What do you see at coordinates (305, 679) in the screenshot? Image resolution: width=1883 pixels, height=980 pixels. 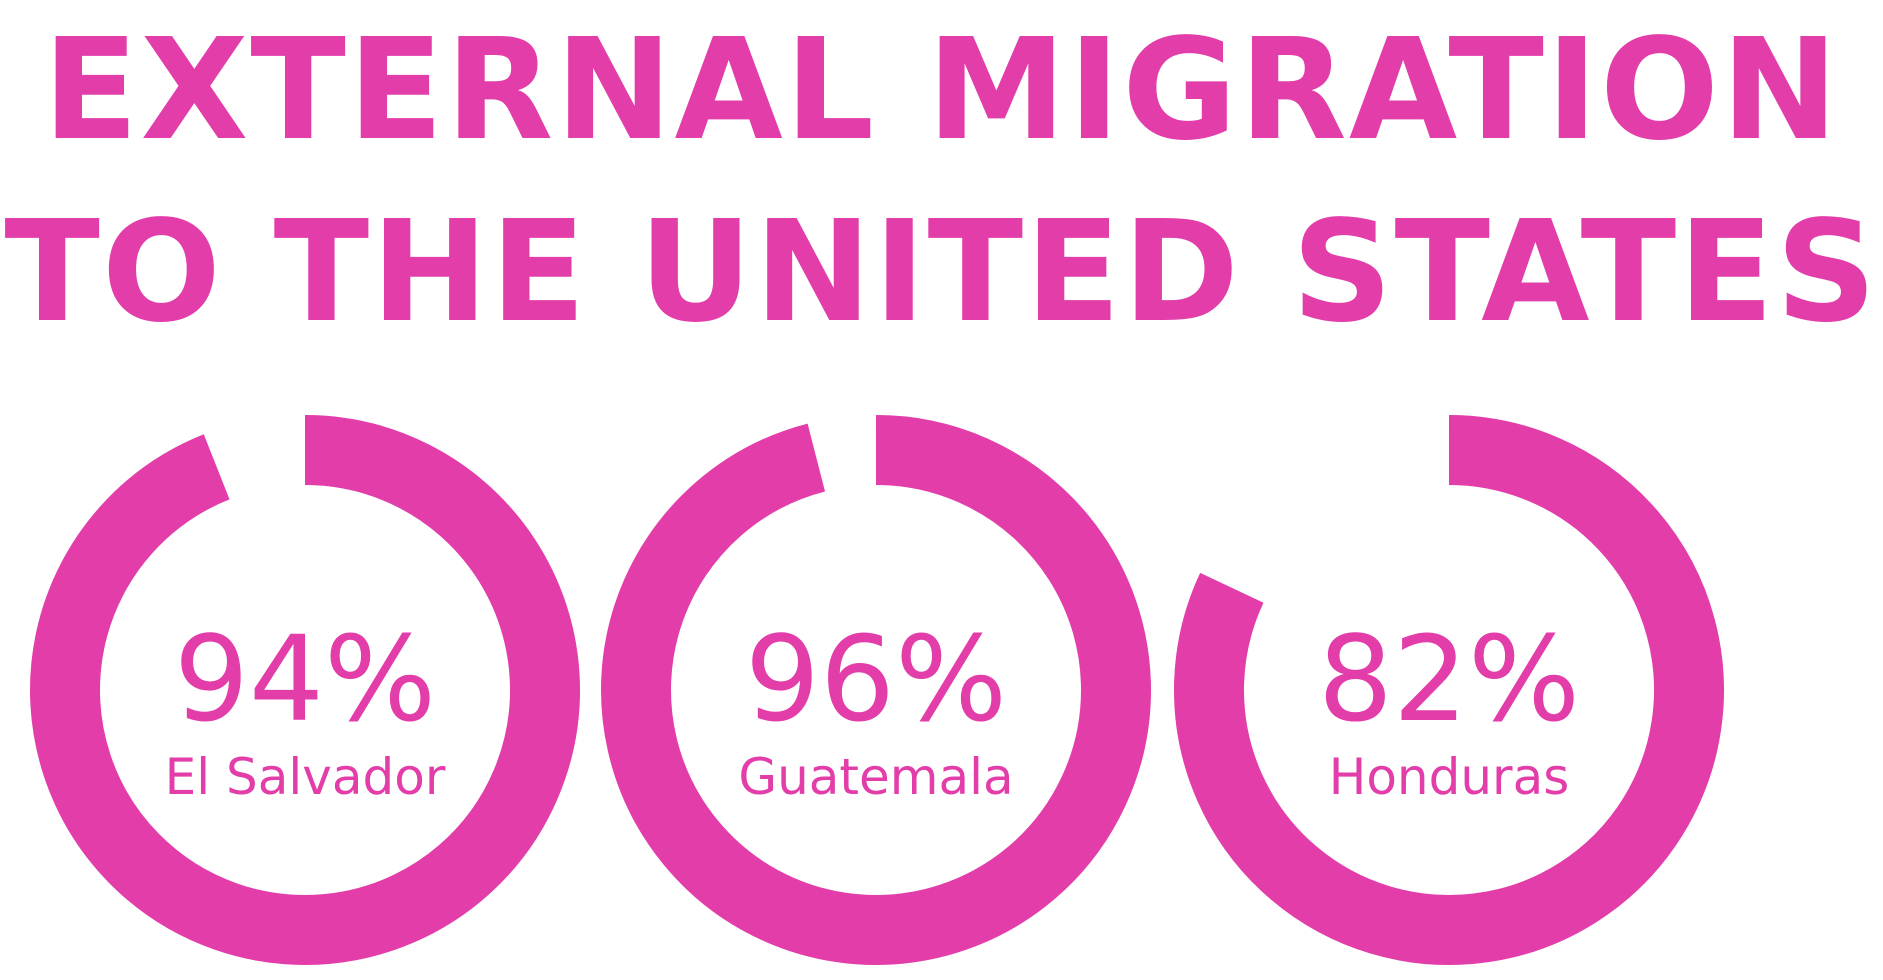 I see `percent-label-el-salvador: 94%` at bounding box center [305, 679].